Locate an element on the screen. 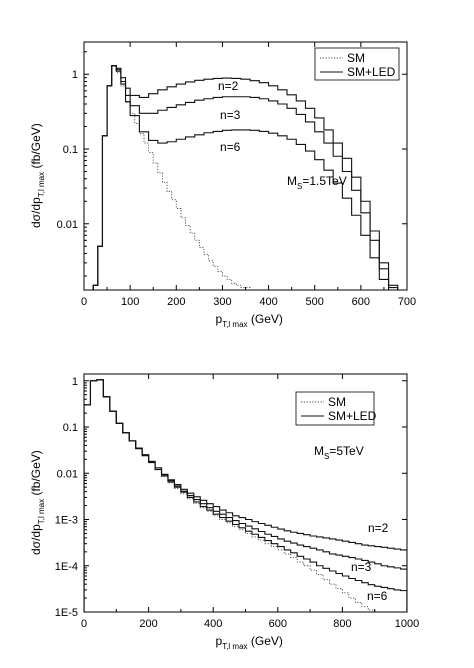  y-tick-label: 1E-3 is located at coordinates (66, 521).